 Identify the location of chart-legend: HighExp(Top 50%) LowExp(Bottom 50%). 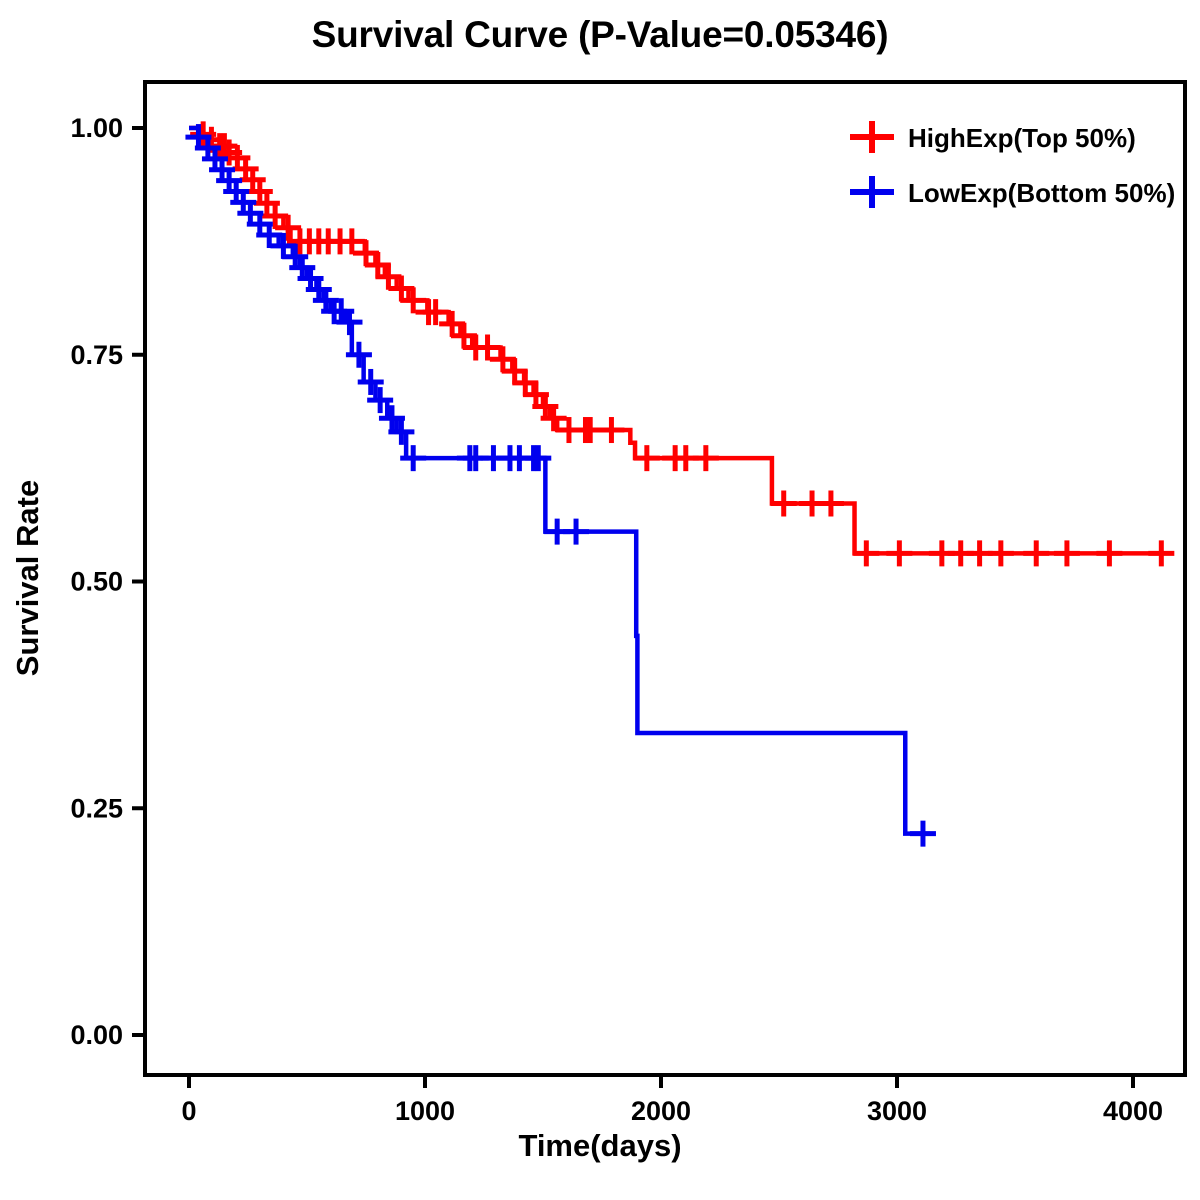
(1012, 164).